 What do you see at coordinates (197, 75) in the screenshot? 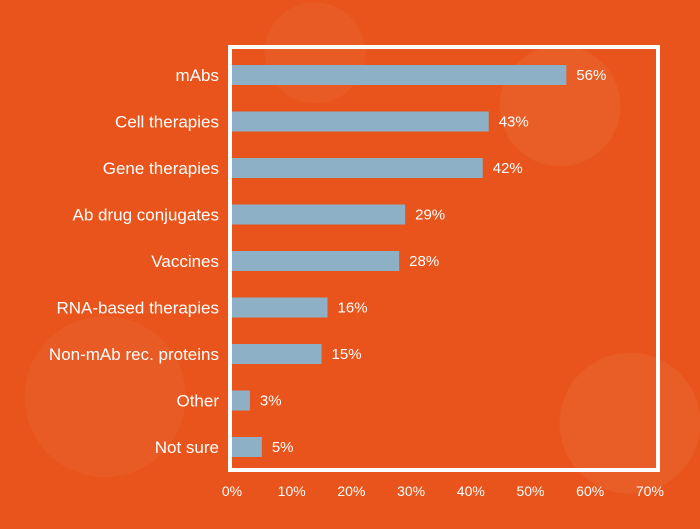
I see `category-label: mAbs` at bounding box center [197, 75].